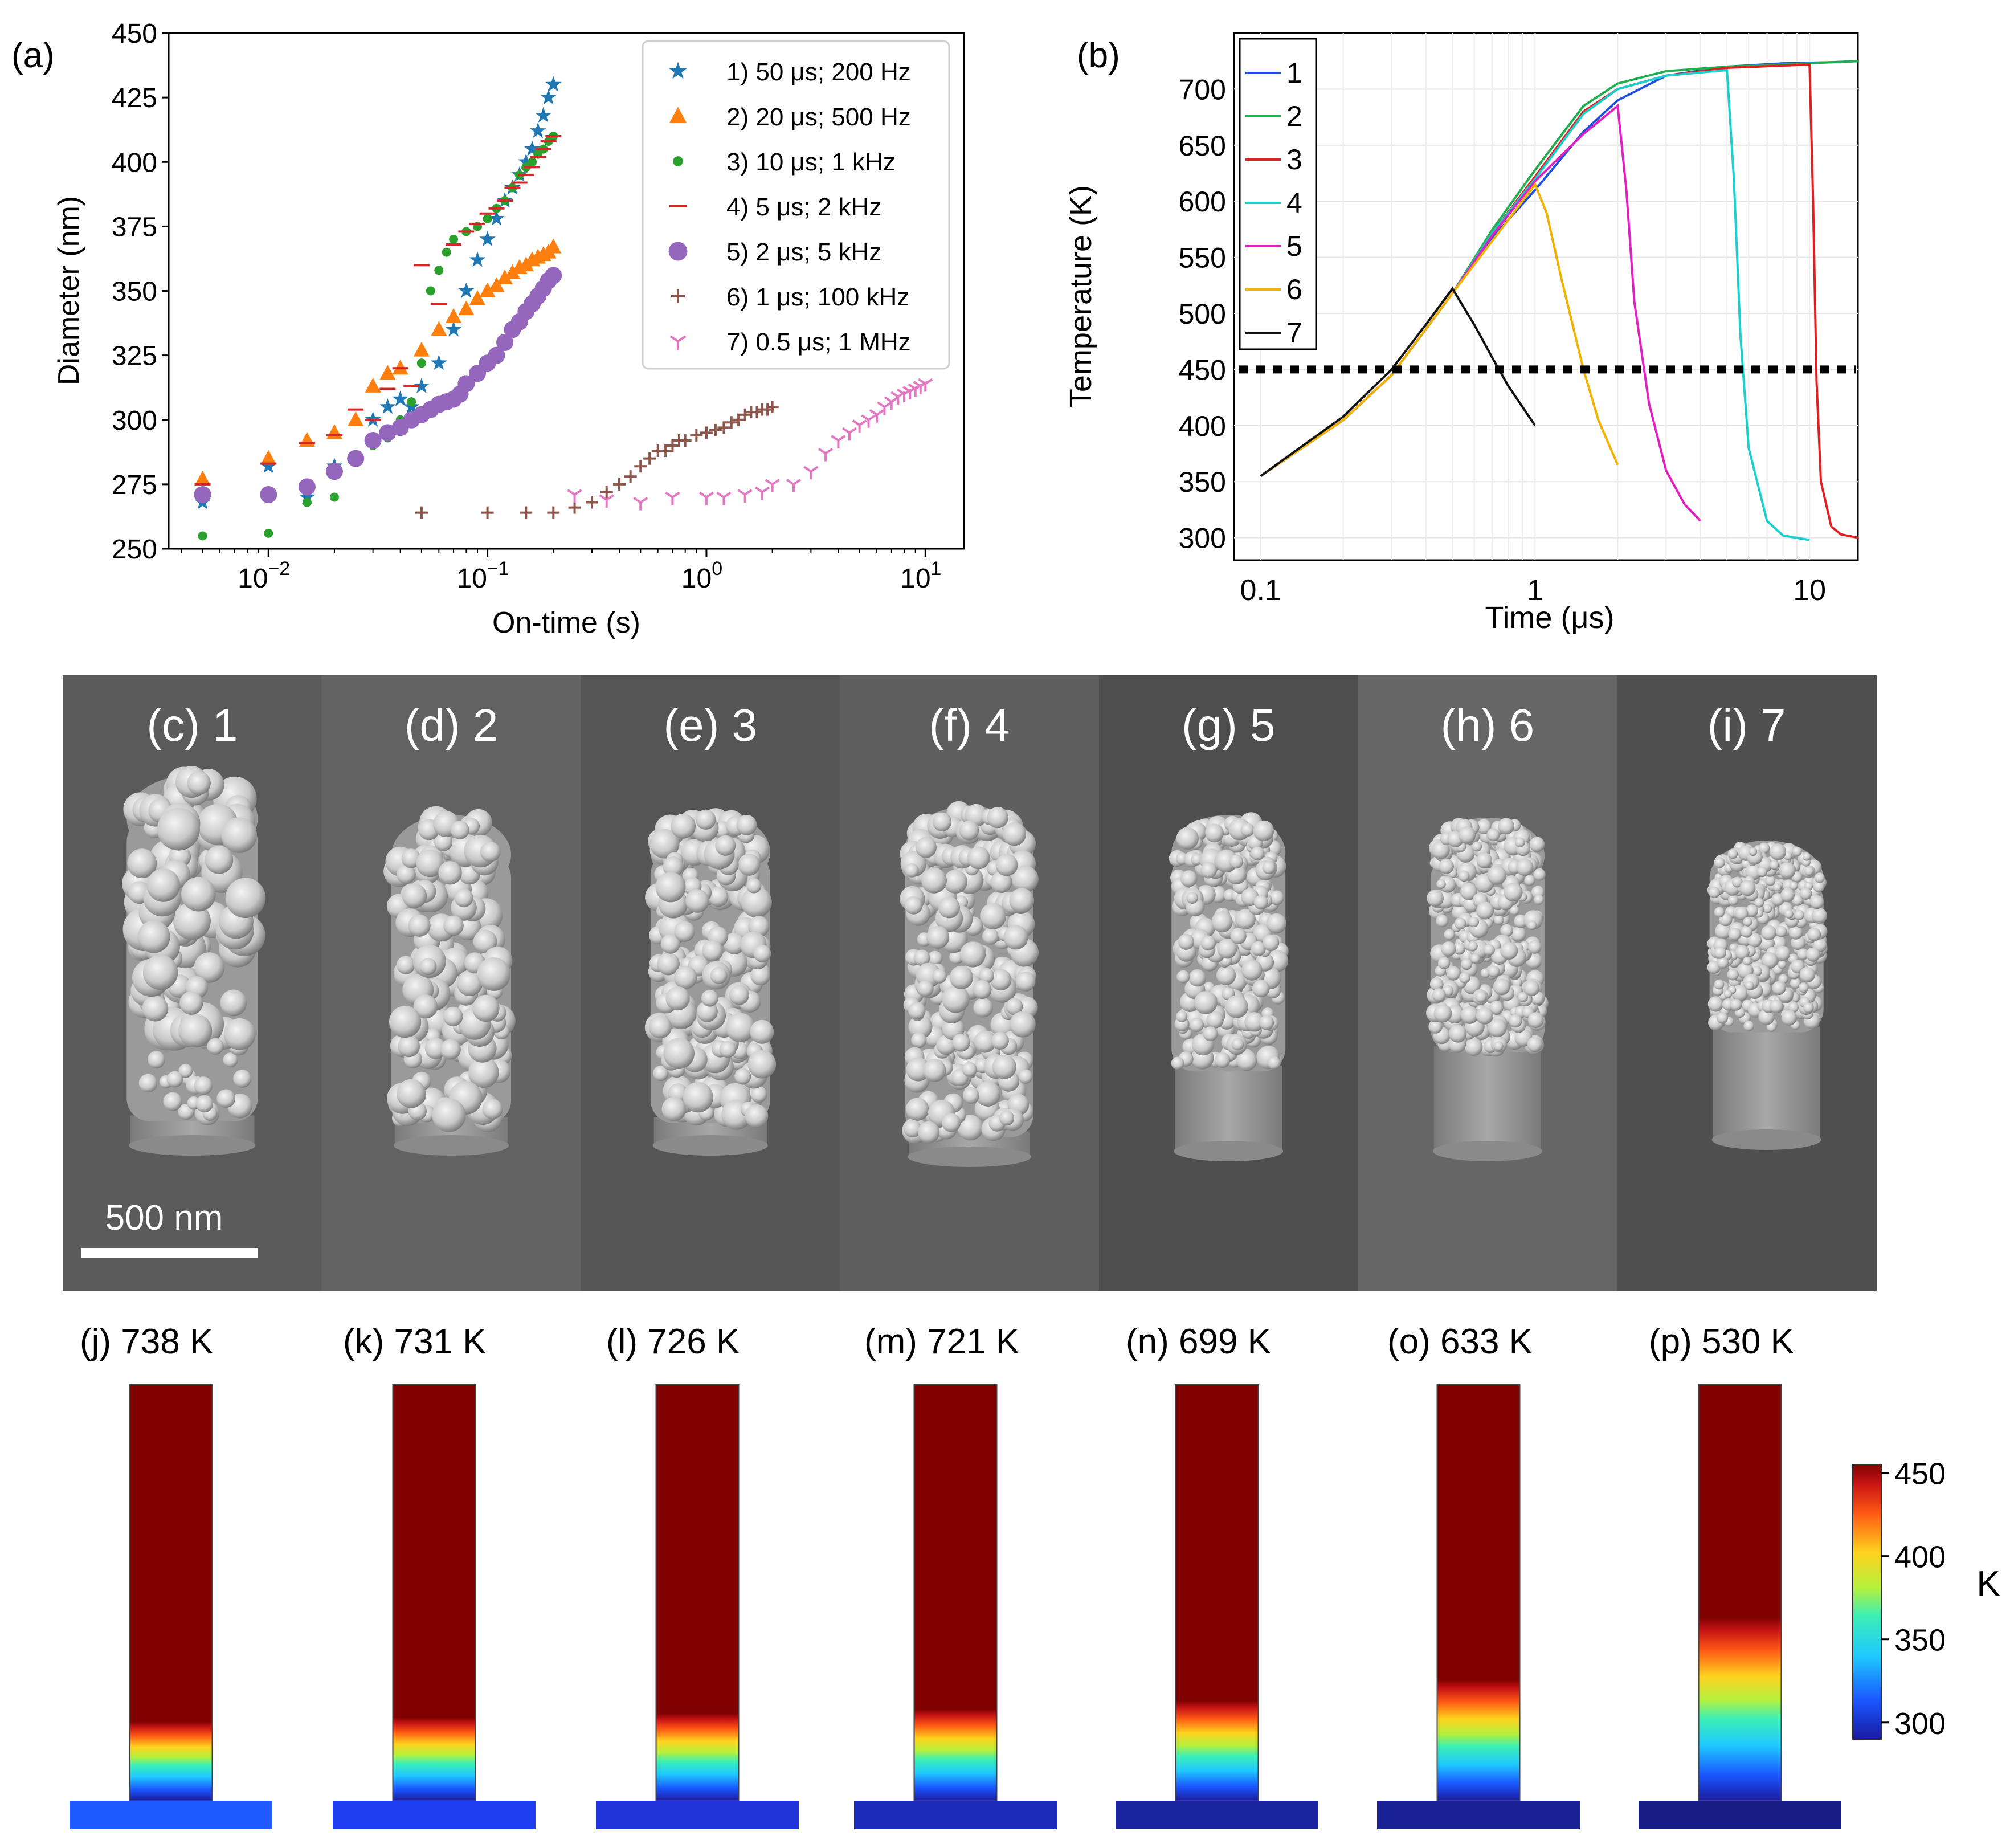 This screenshot has height=1848, width=2014. I want to click on plot-b-x-axis: 0.1 1 10, so click(1533, 590).